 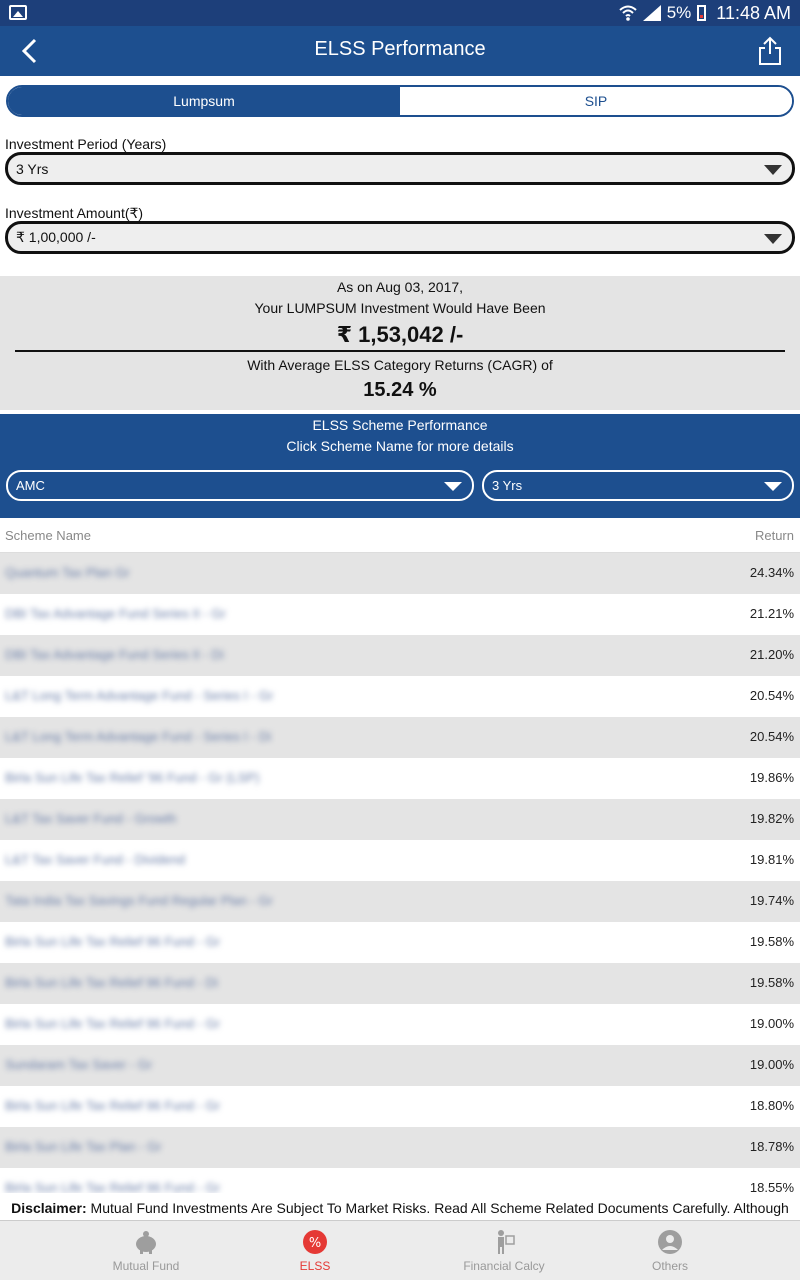 What do you see at coordinates (114, 654) in the screenshot?
I see `scheme-name: DBI Tax Advantage Fund Series II - Di` at bounding box center [114, 654].